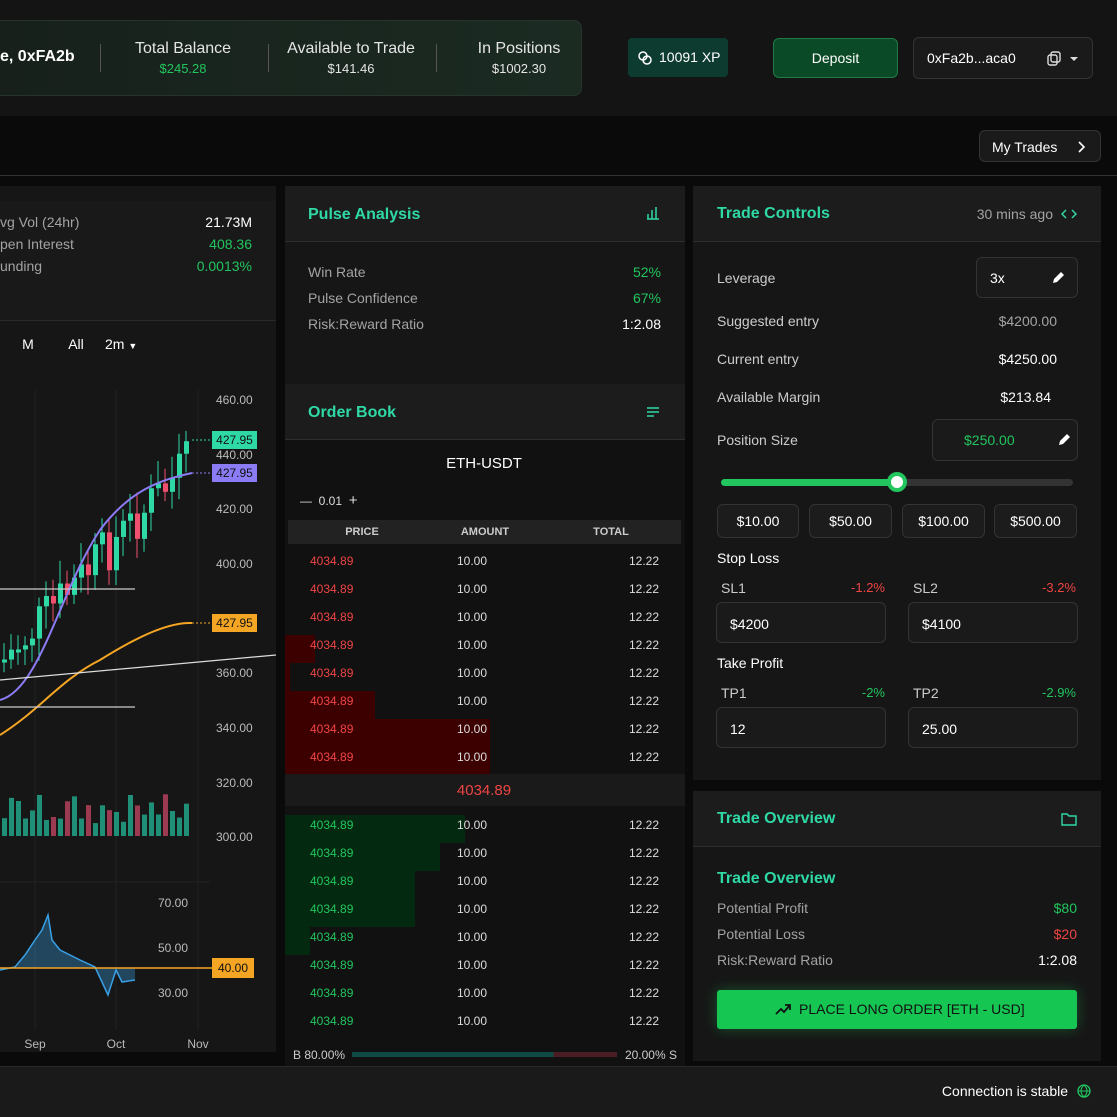 This screenshot has height=1117, width=1117. Describe the element at coordinates (484, 1054) in the screenshot. I see `ratio-bar` at that location.